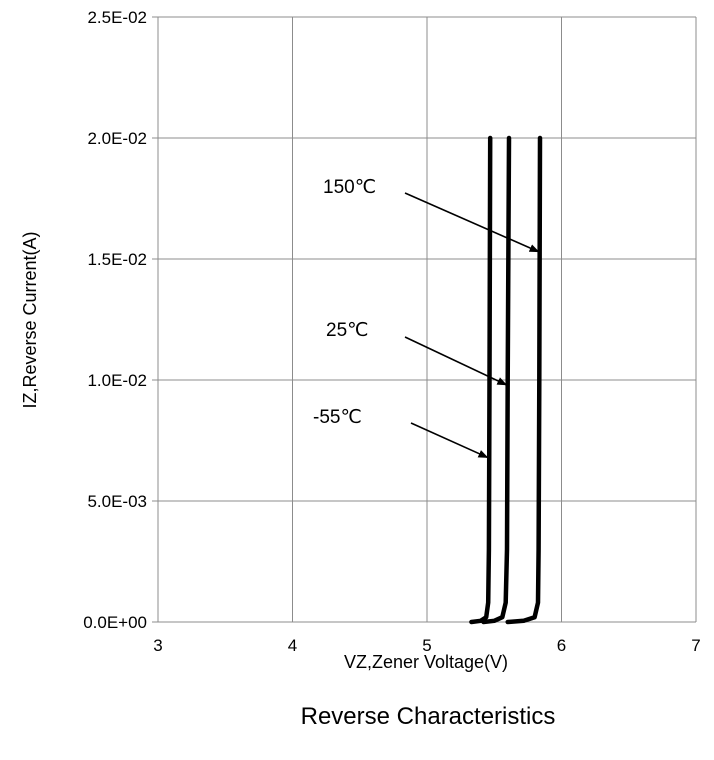 Image resolution: width=714 pixels, height=760 pixels. What do you see at coordinates (426, 645) in the screenshot?
I see `x-tick-label: 5` at bounding box center [426, 645].